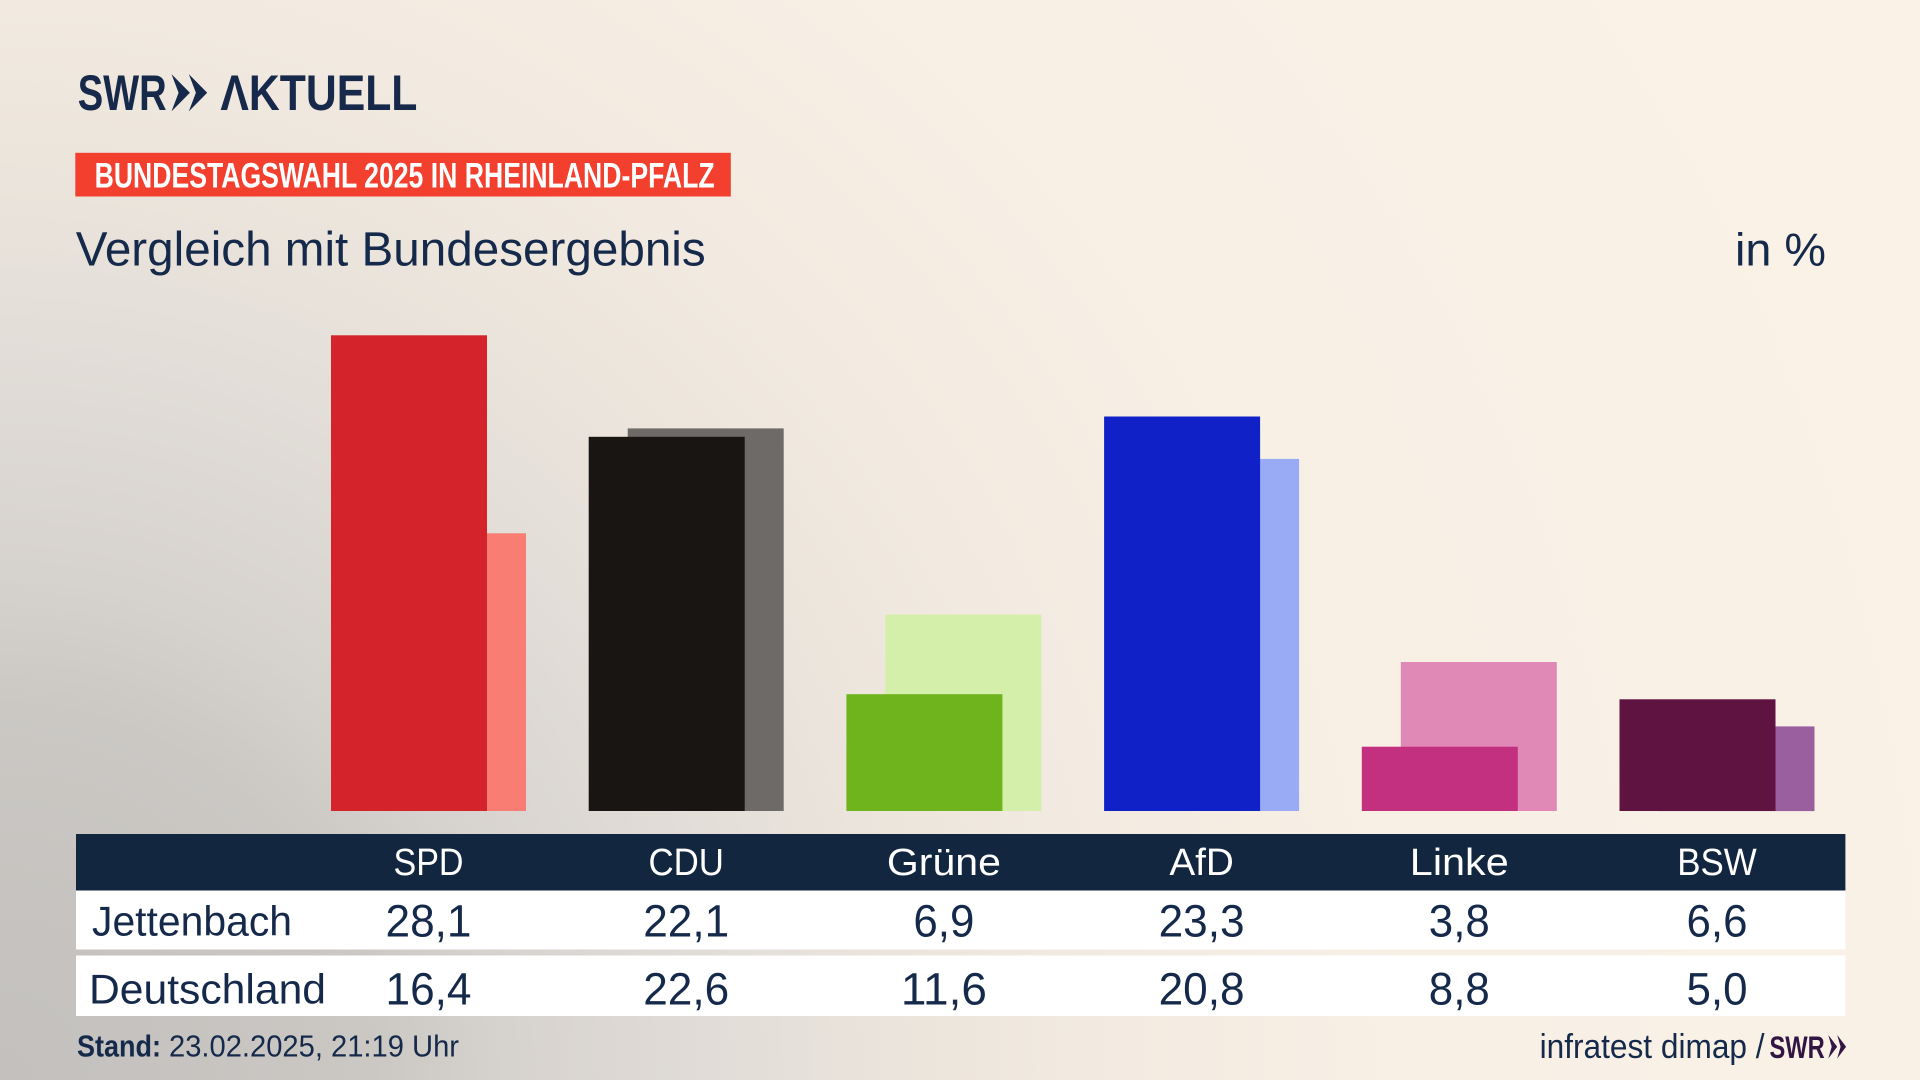 This screenshot has height=1080, width=1920. Describe the element at coordinates (1717, 988) in the screenshot. I see `svg-text: 5,0` at that location.